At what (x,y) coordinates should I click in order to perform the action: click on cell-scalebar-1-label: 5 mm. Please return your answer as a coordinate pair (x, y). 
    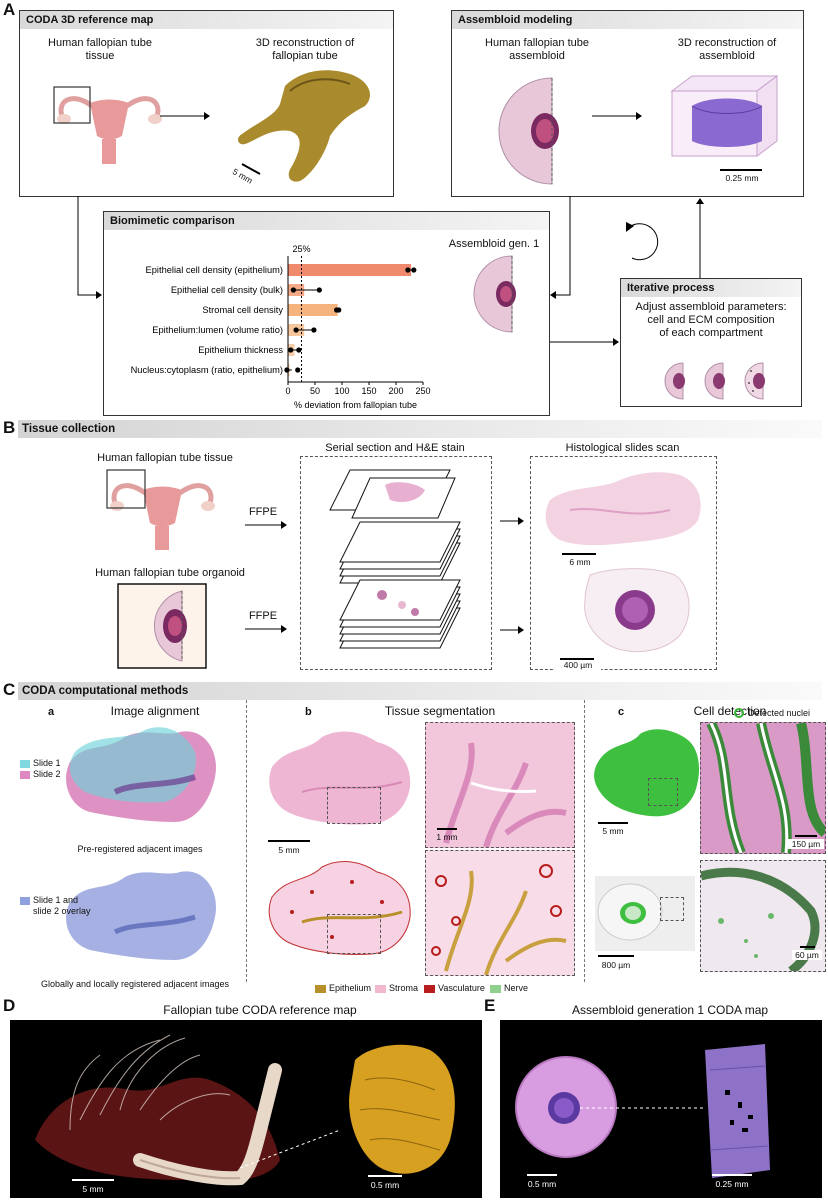
    Looking at the image, I should click on (613, 831).